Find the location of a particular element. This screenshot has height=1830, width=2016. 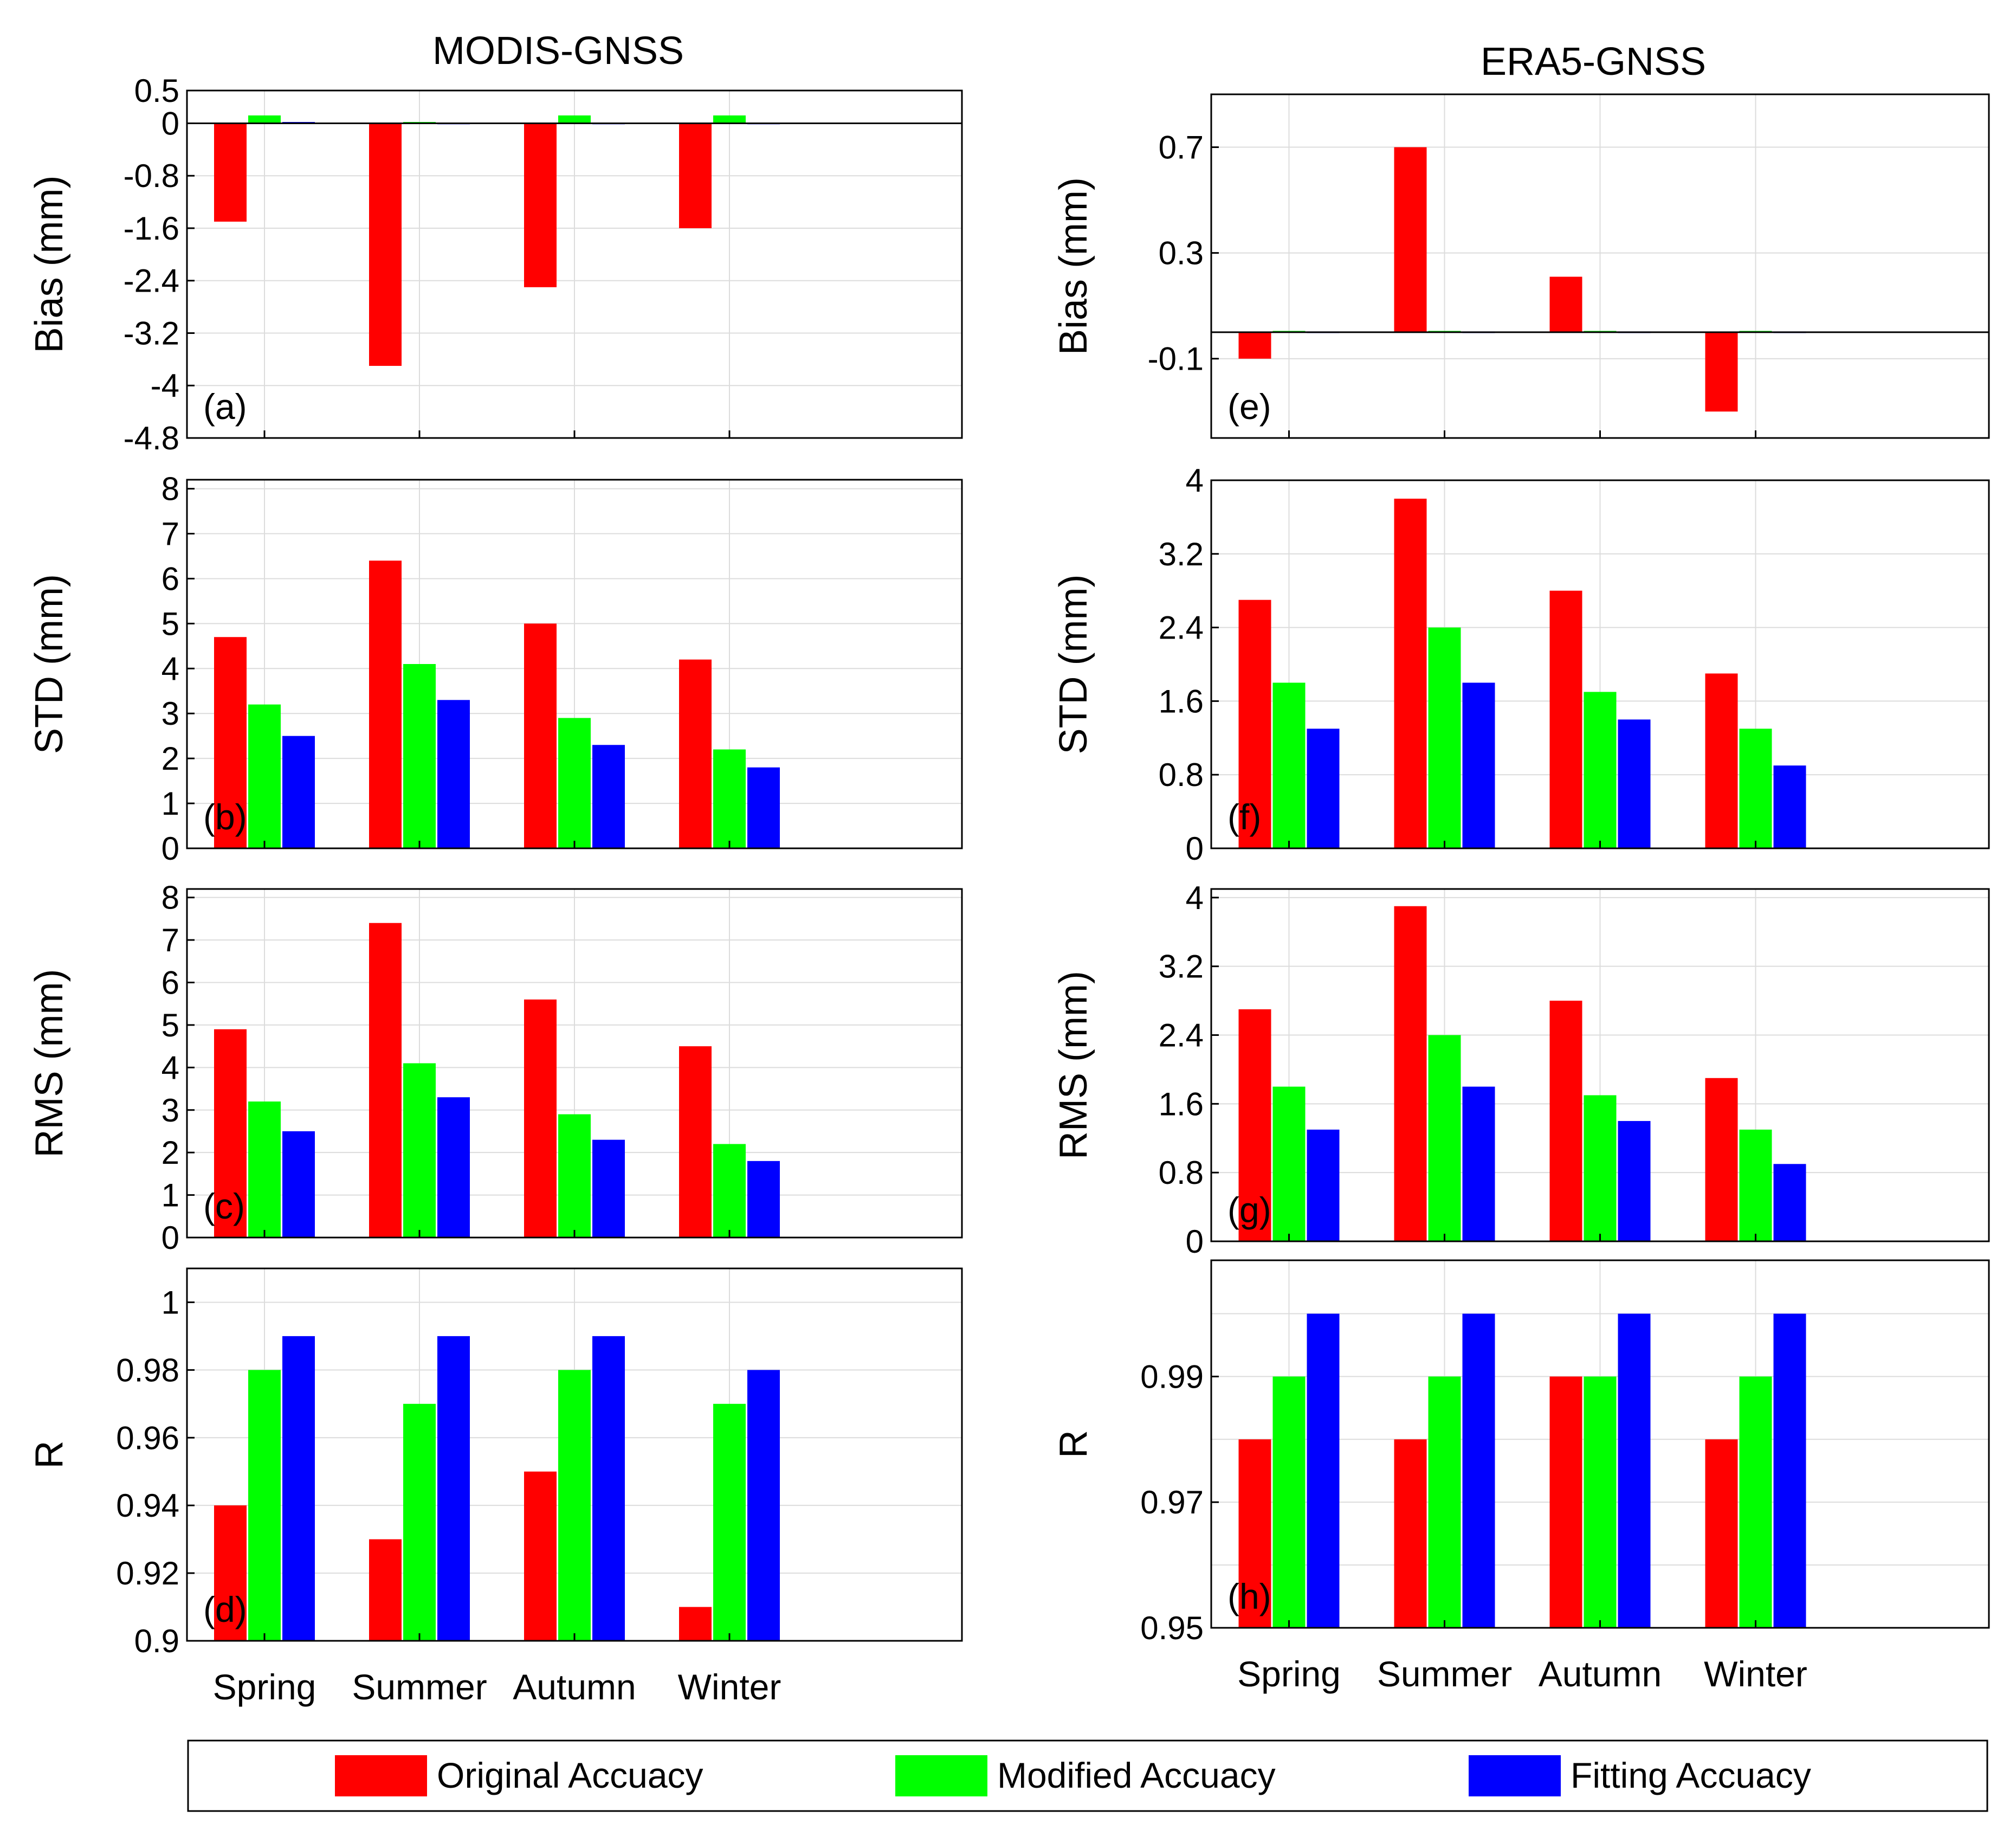

panel-label: (d) is located at coordinates (225, 1609).